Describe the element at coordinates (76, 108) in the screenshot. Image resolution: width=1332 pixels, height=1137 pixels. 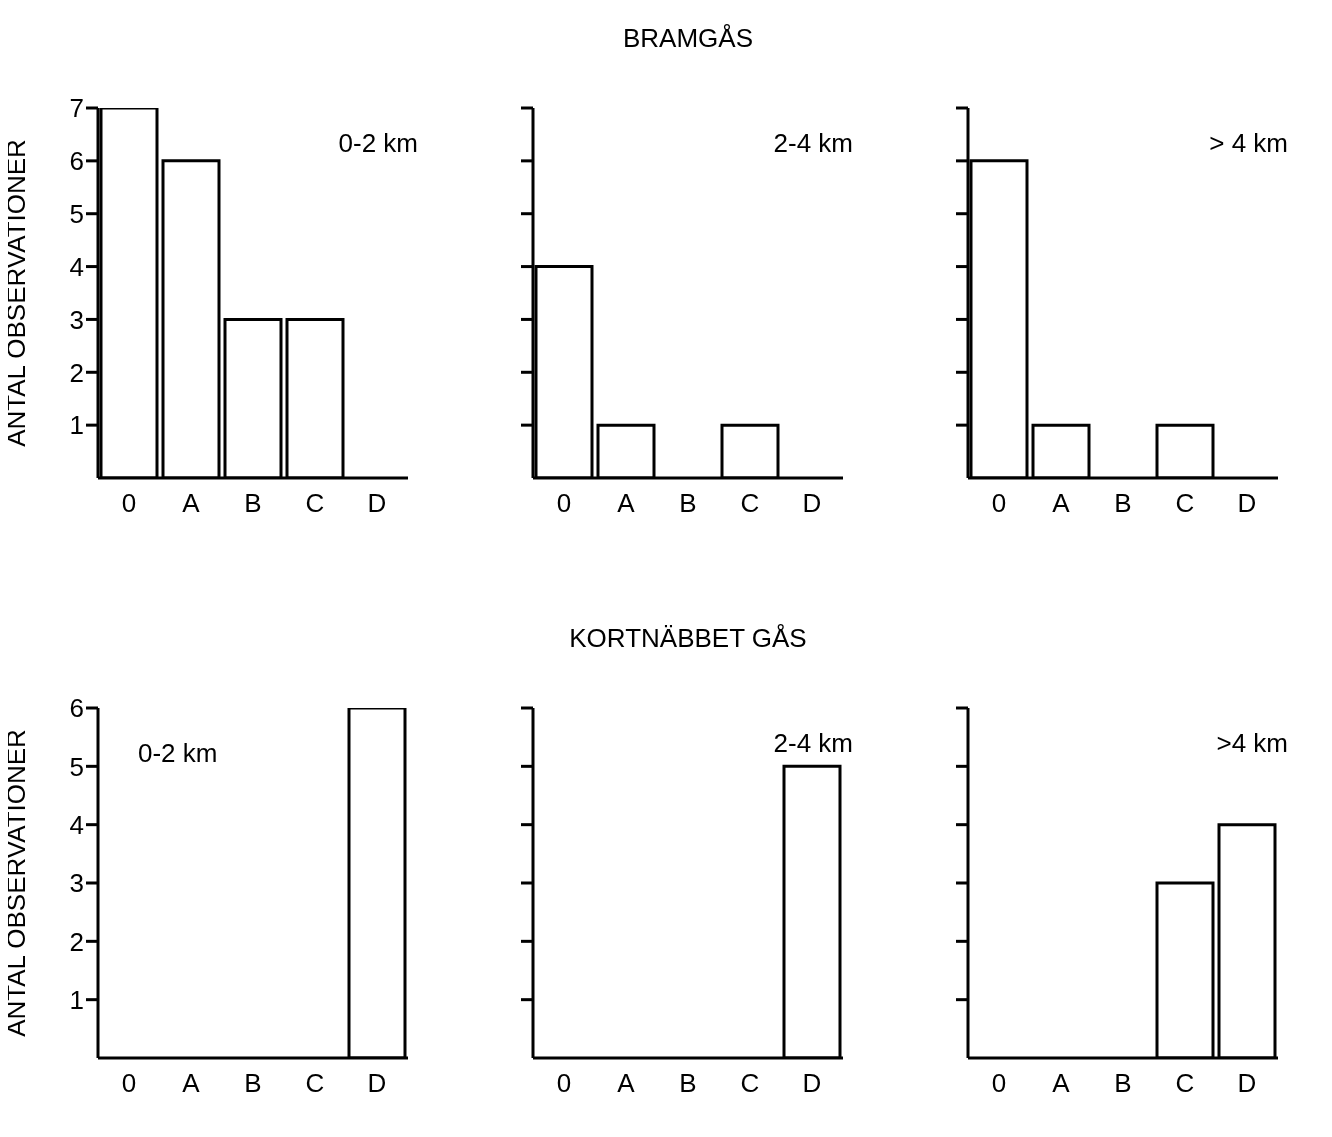
I see `y-tick-label: 7` at that location.